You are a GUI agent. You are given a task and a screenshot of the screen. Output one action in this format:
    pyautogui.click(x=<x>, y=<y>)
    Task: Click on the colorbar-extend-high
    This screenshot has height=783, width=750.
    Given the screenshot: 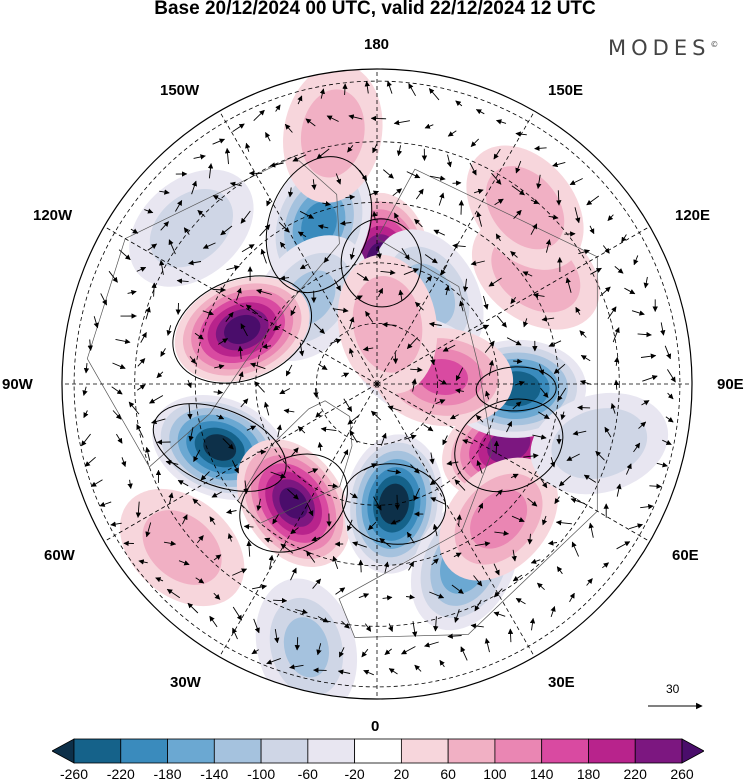 What is the action you would take?
    pyautogui.click(x=692, y=751)
    